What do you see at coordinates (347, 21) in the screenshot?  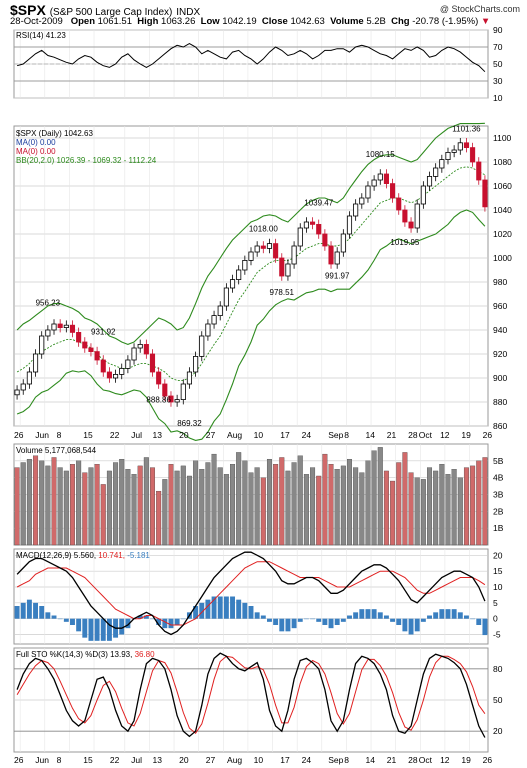 I see `volume-label: Volume` at bounding box center [347, 21].